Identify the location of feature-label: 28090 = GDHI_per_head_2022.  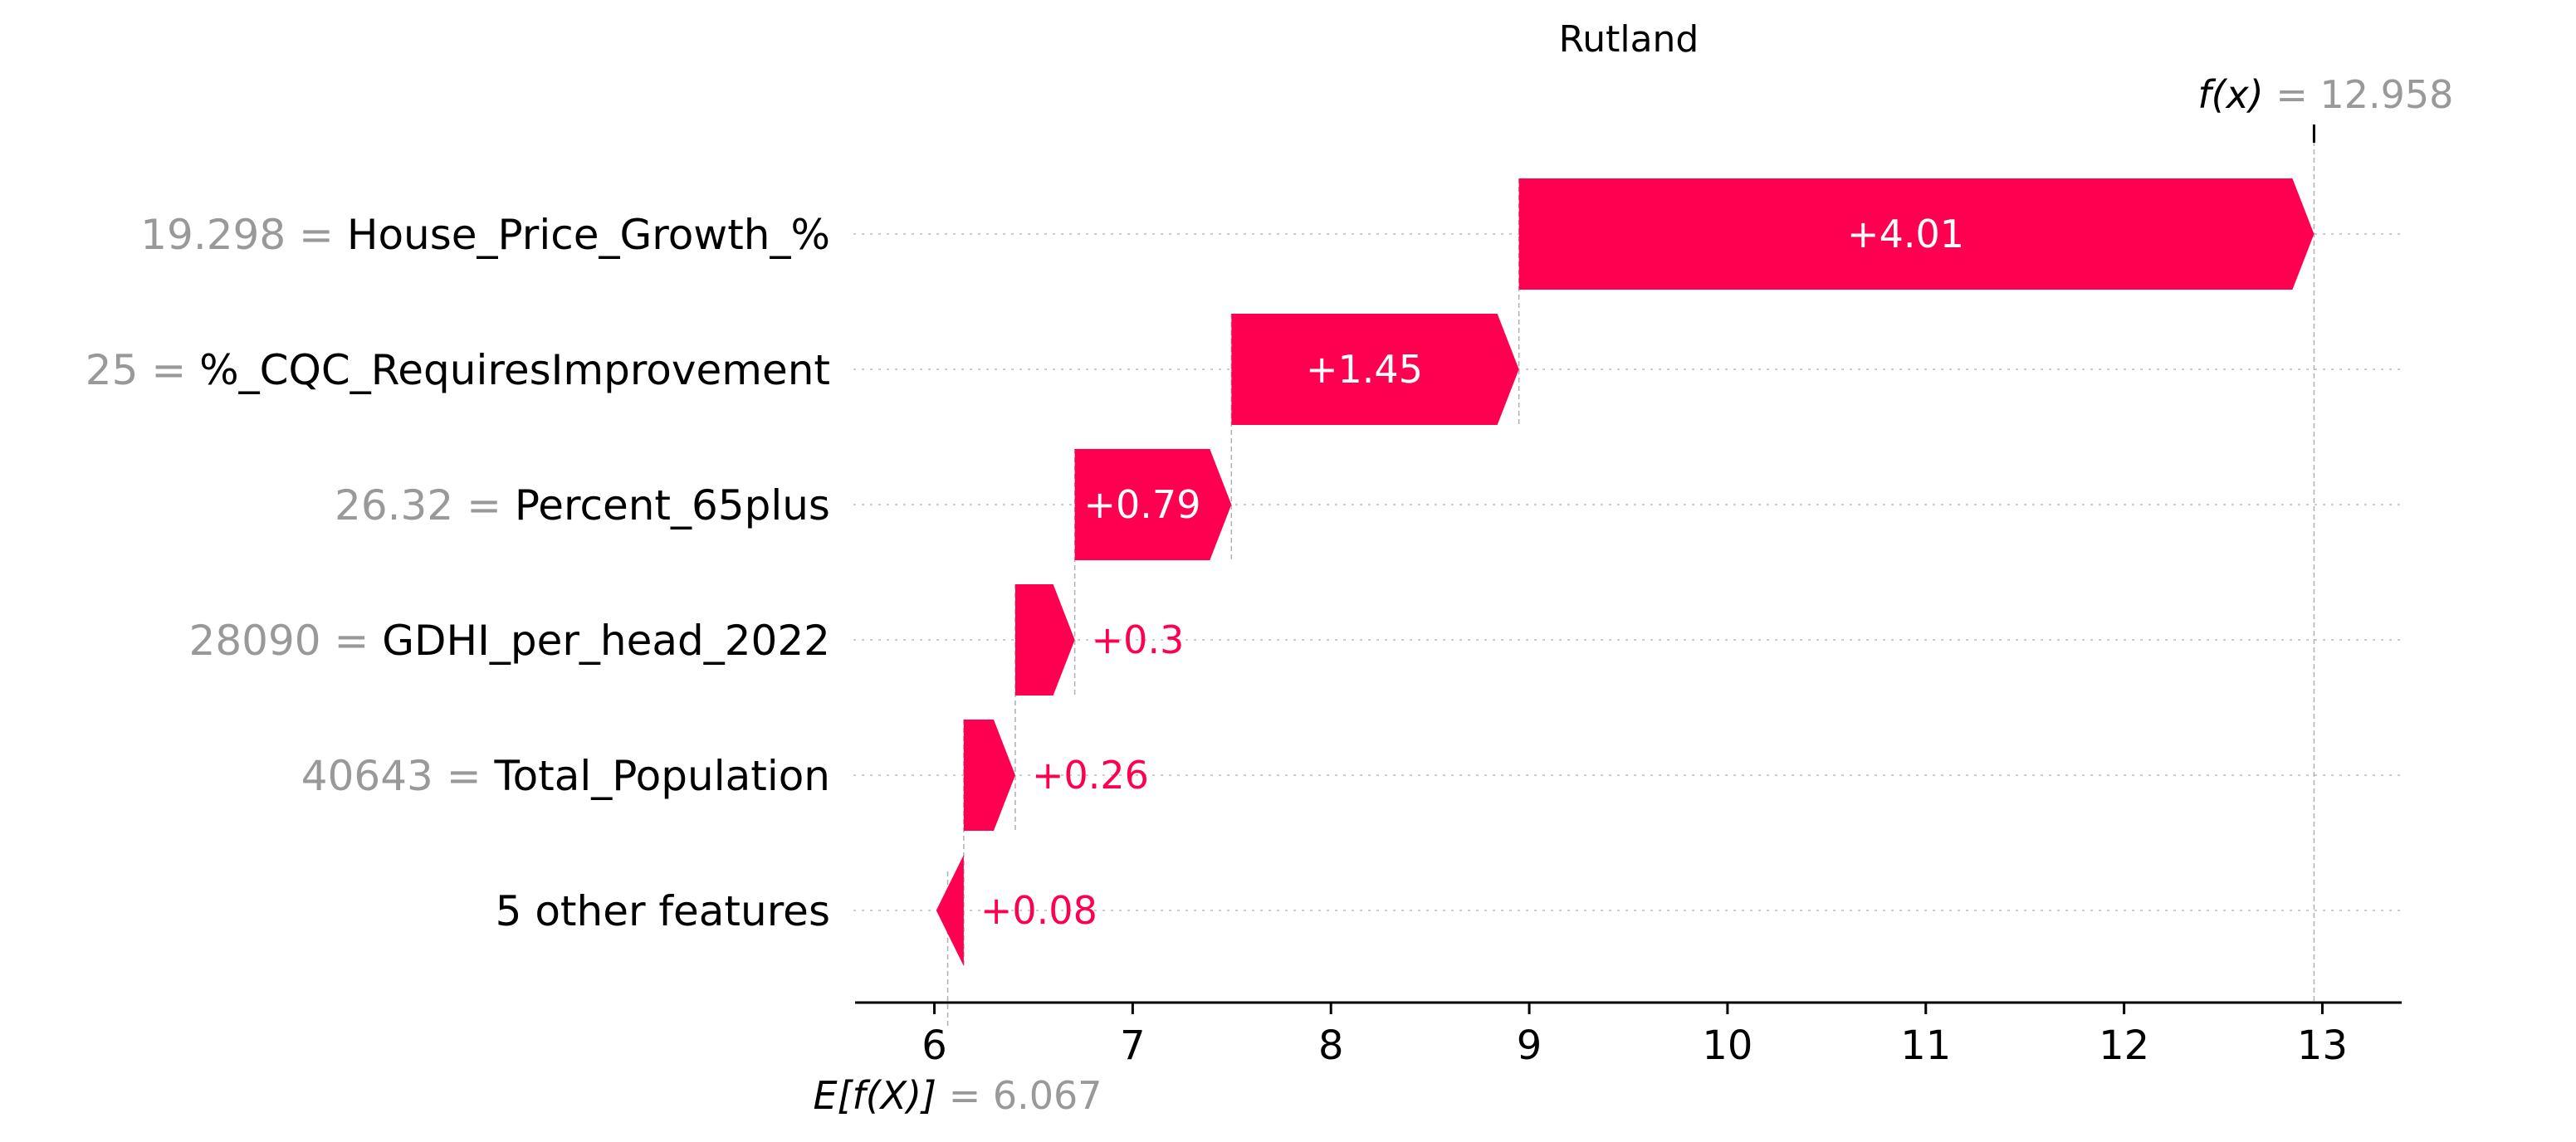
(509, 641).